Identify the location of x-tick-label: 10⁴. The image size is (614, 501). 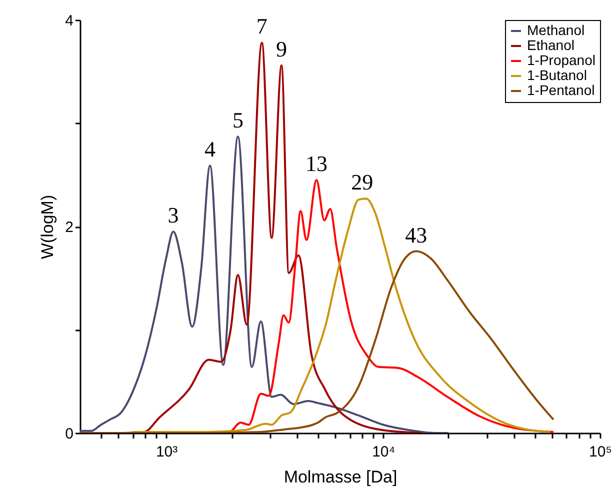
(384, 452).